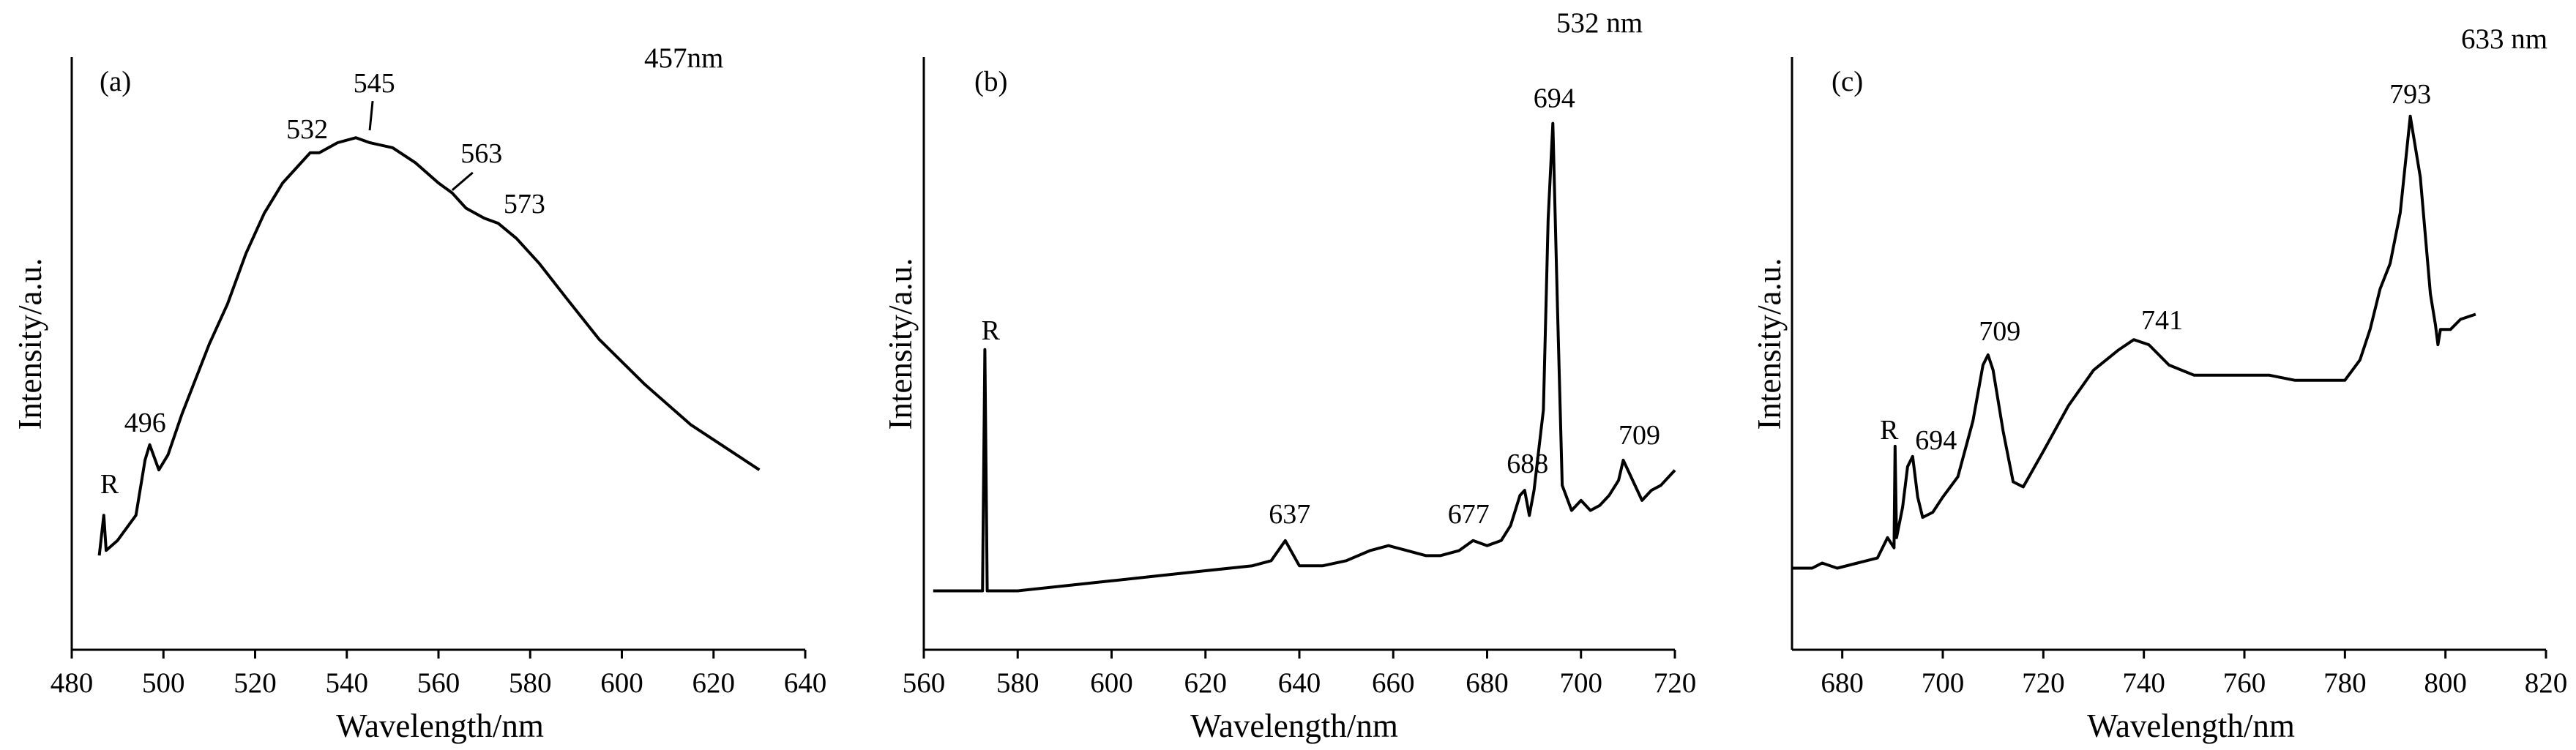  What do you see at coordinates (924, 683) in the screenshot?
I see `panel-b-x-tick-label: 560` at bounding box center [924, 683].